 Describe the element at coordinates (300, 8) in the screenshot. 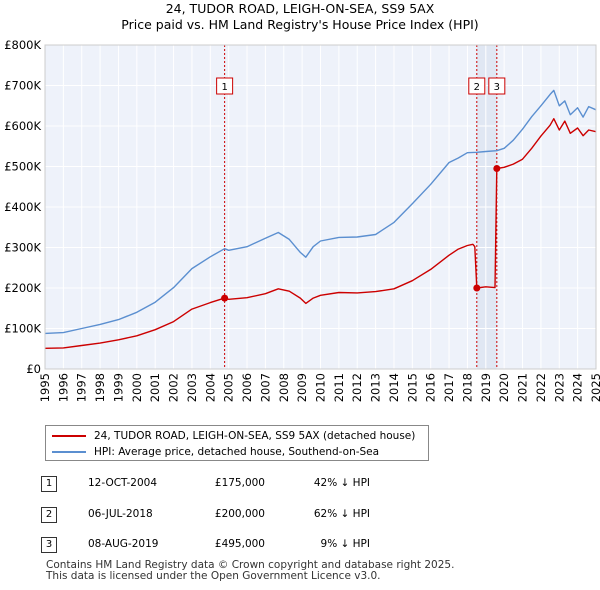

I see `chart-title-line-1: 24, TUDOR ROAD, LEIGH-ON-SEA, SS9 5AX` at that location.